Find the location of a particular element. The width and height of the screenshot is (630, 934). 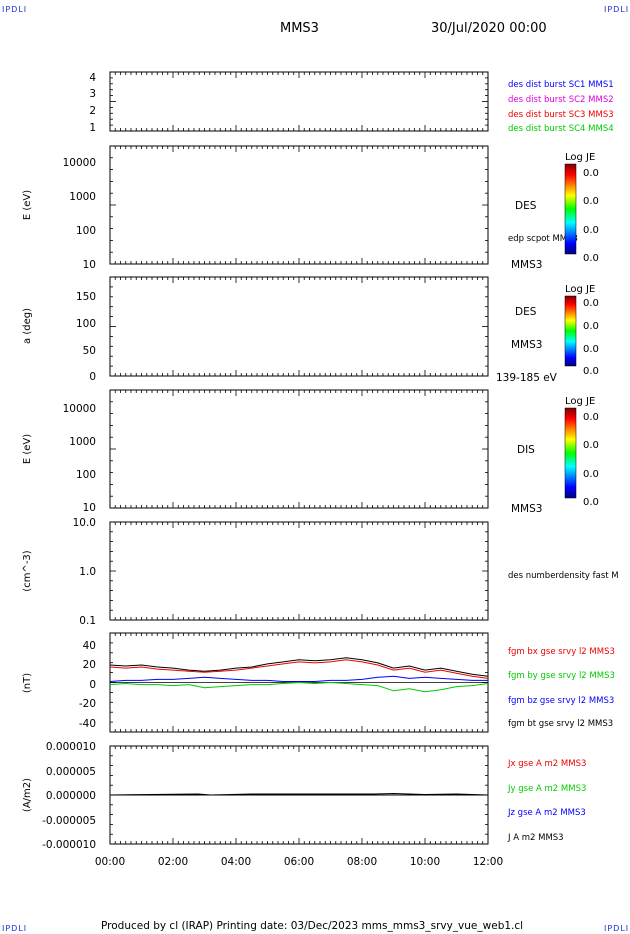

panel-dis-energy: E (eV) 10000 1000 100 10 DIS MMS3 is located at coordinates (282, 452).